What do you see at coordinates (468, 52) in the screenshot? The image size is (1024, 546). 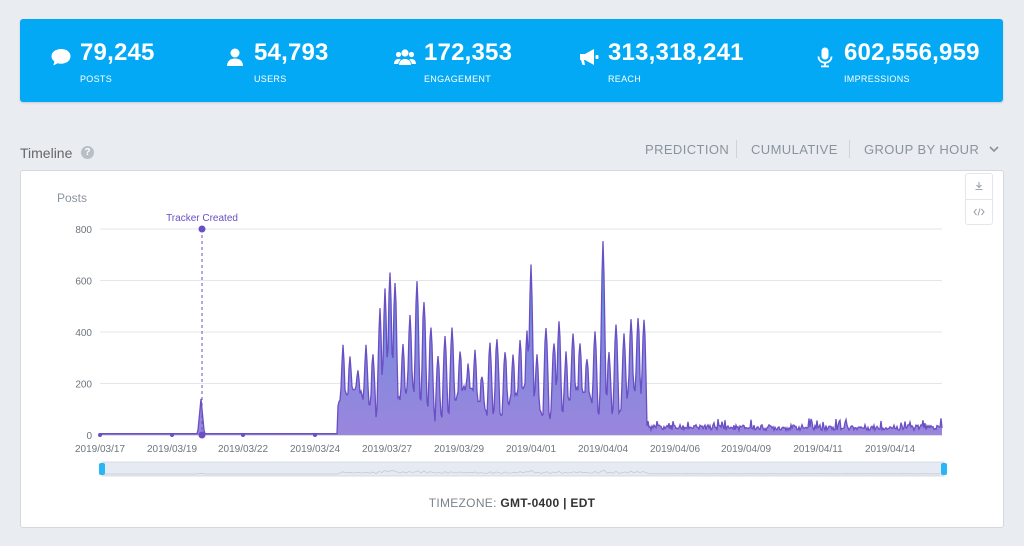 I see `stat-value: 172,353` at bounding box center [468, 52].